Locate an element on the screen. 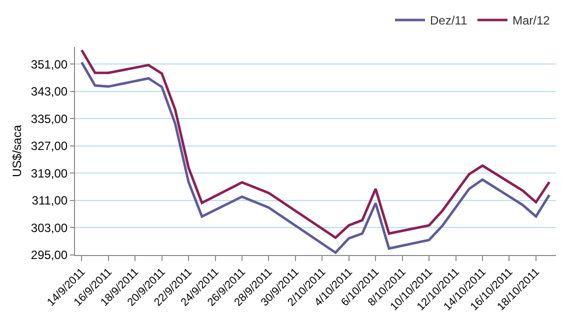 This screenshot has height=325, width=561. y-tick-label: 343,00 is located at coordinates (49, 91).